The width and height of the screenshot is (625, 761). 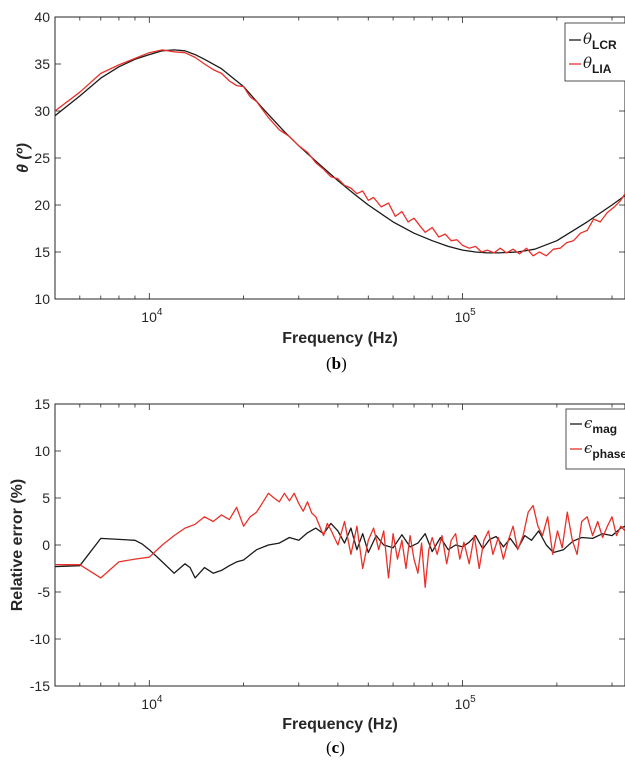 I want to click on series-group-c, so click(x=340, y=540).